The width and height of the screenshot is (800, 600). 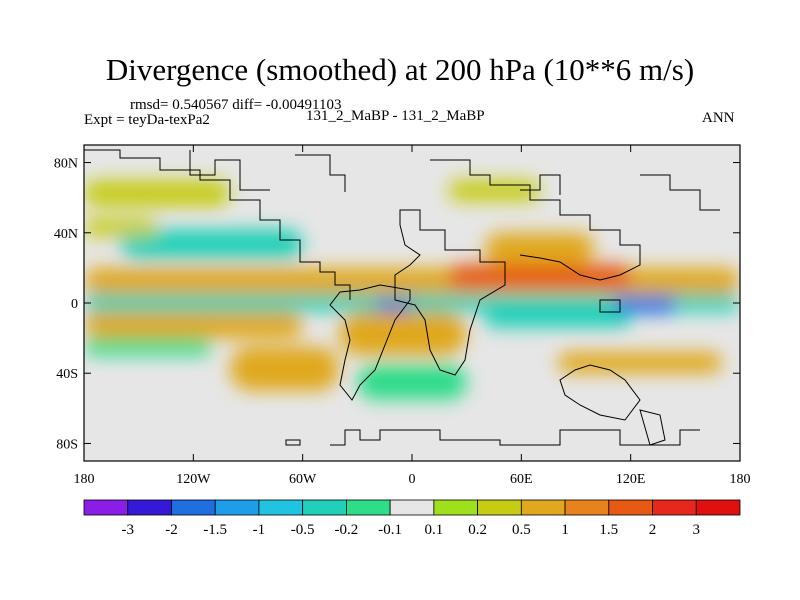 I want to click on colorbar-label-1: -2, so click(x=171, y=530).